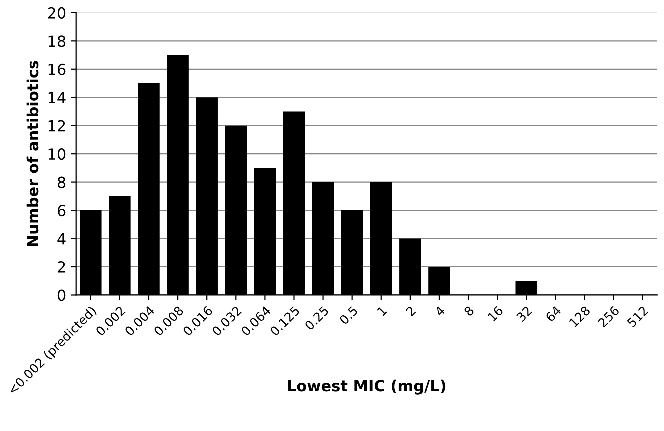 This screenshot has height=431, width=664. What do you see at coordinates (495, 314) in the screenshot?
I see `x-tick-label: 16` at bounding box center [495, 314].